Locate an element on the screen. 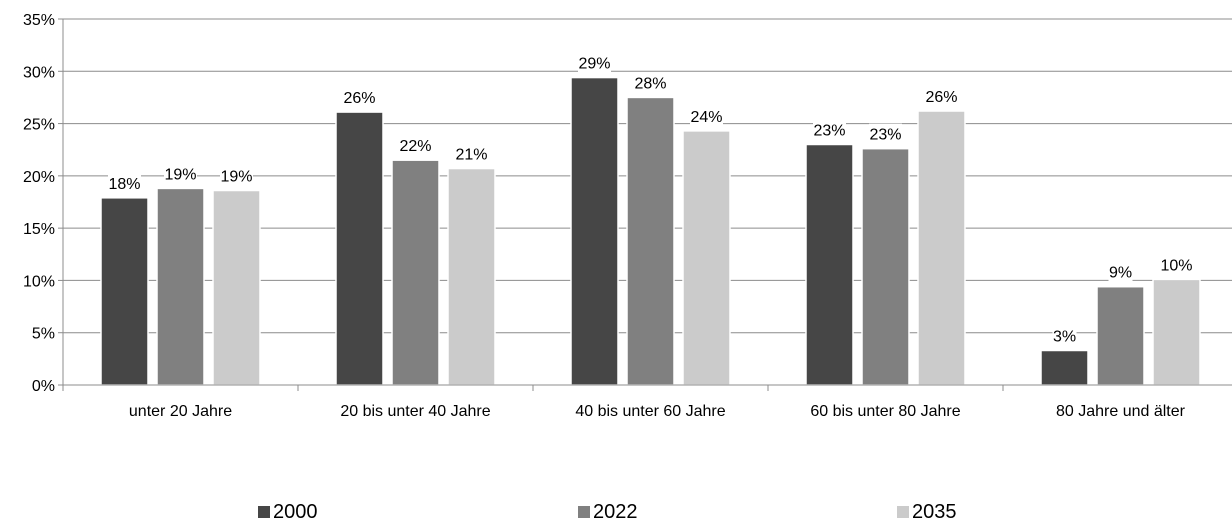 The height and width of the screenshot is (526, 1232). legend: 2000 2022 2035 is located at coordinates (607, 512).